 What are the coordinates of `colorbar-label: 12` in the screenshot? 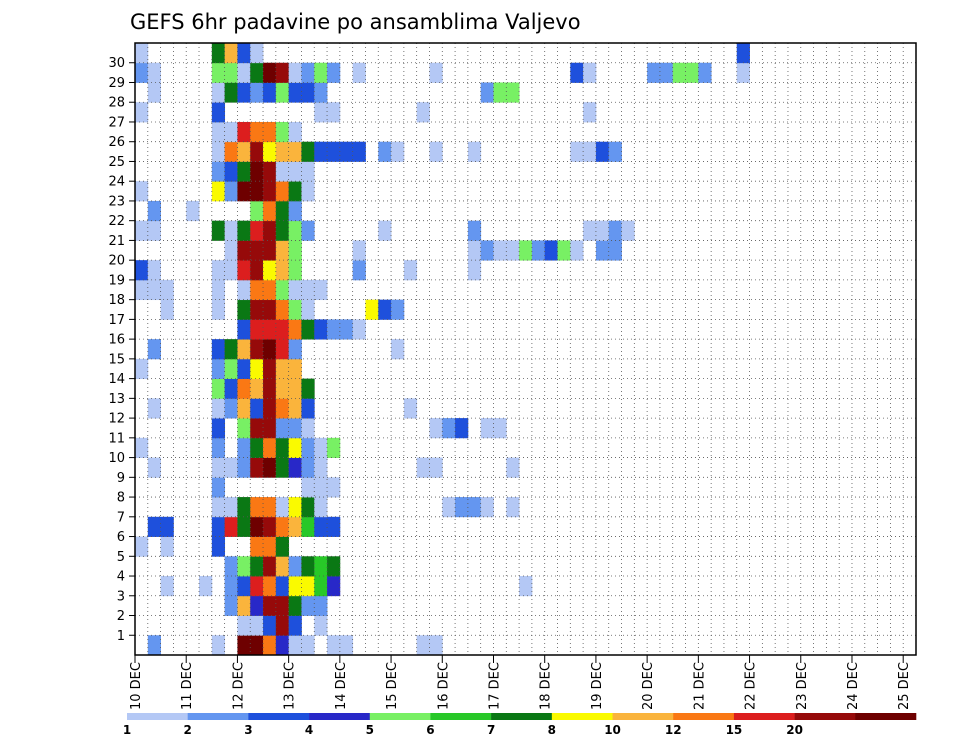 It's located at (673, 730).